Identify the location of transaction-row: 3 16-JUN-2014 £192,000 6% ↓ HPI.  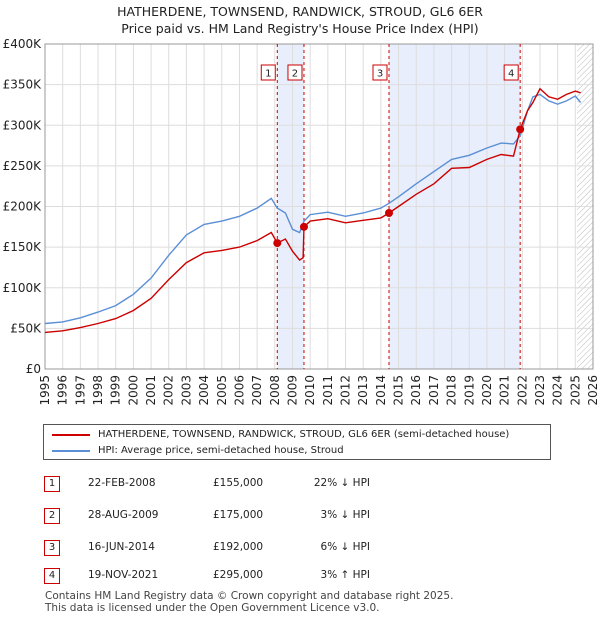
(300, 548).